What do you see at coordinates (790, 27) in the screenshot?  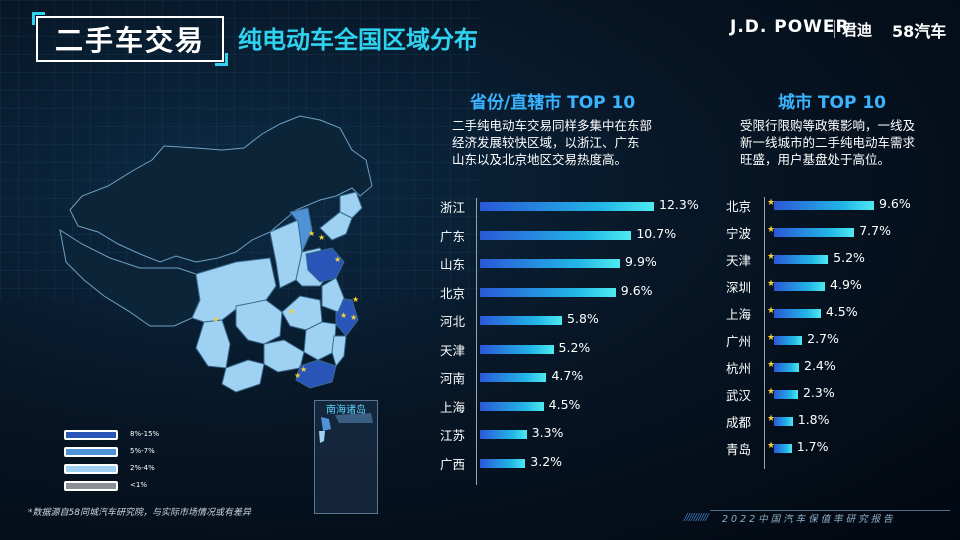 I see `jd-power-logo: J.D. POWER` at bounding box center [790, 27].